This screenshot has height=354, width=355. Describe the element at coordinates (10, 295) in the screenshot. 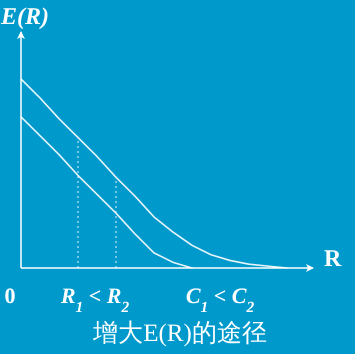

I see `text: 0` at that location.